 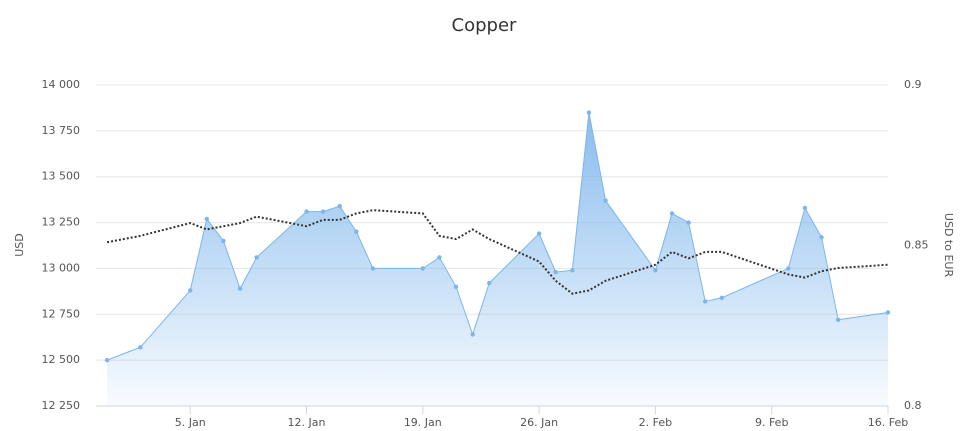 I want to click on y-axis-title: USD, so click(x=19, y=245).